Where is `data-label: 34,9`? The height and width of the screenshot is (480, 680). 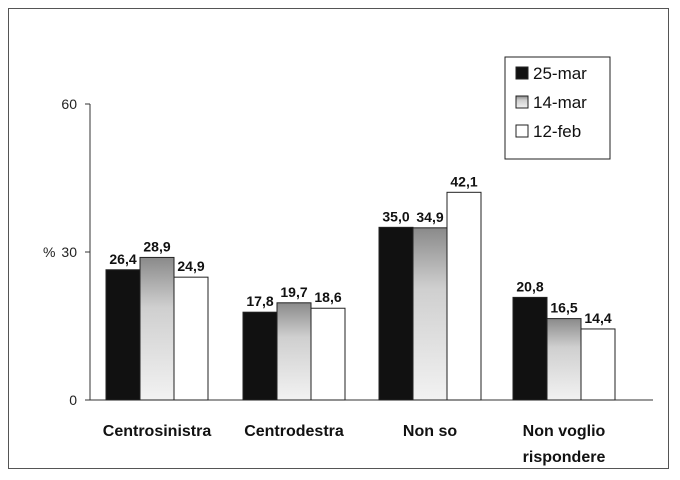
data-label: 34,9 is located at coordinates (429, 217).